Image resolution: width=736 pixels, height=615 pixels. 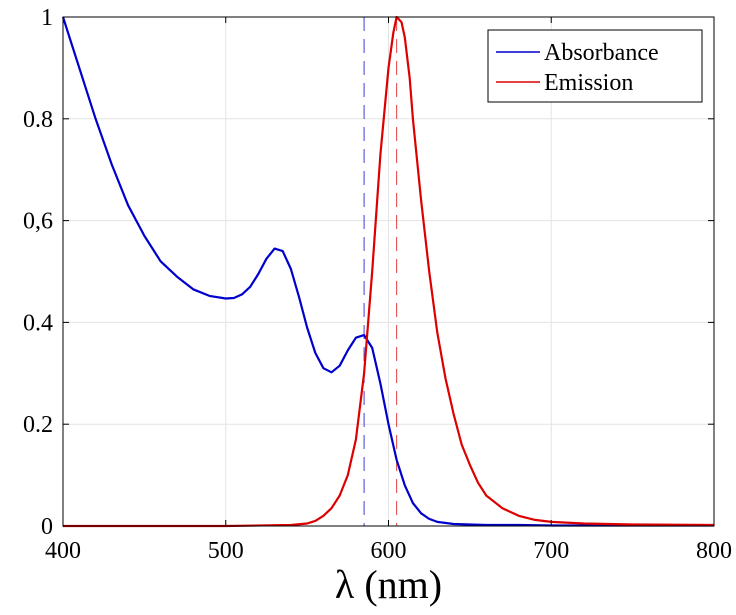 What do you see at coordinates (551, 551) in the screenshot?
I see `x-tick-label: 700` at bounding box center [551, 551].